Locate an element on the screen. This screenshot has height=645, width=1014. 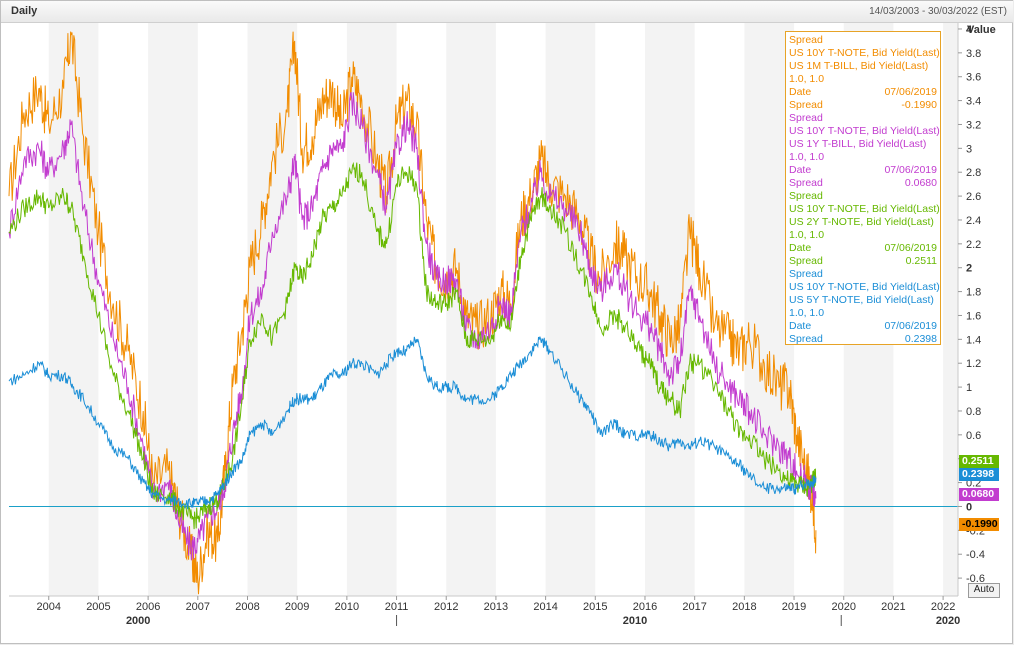
x-decade-label: 2000 is located at coordinates (138, 621).